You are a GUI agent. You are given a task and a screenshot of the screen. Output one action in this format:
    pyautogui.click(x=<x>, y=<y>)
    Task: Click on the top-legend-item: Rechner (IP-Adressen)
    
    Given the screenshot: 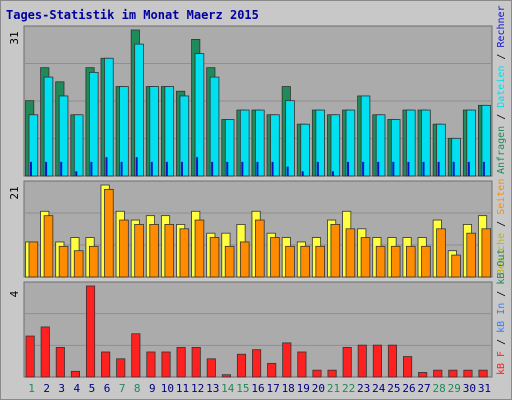 What is the action you would take?
    pyautogui.click(x=501, y=24)
    